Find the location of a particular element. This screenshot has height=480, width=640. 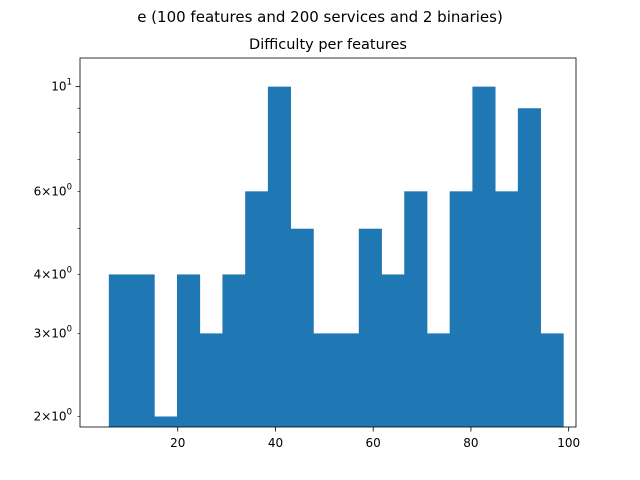

x-tick-label: 100 is located at coordinates (568, 443).